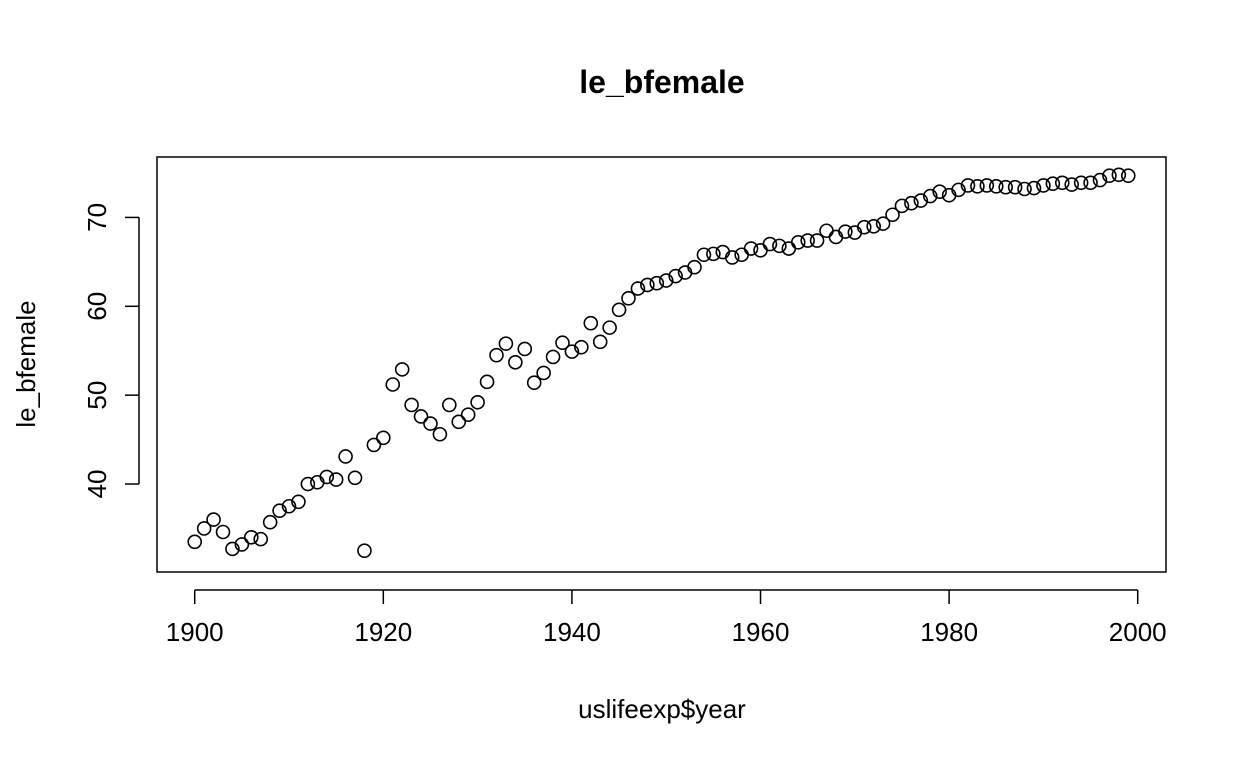 This screenshot has width=1248, height=768. I want to click on chart-title: le_bfemale, so click(661, 82).